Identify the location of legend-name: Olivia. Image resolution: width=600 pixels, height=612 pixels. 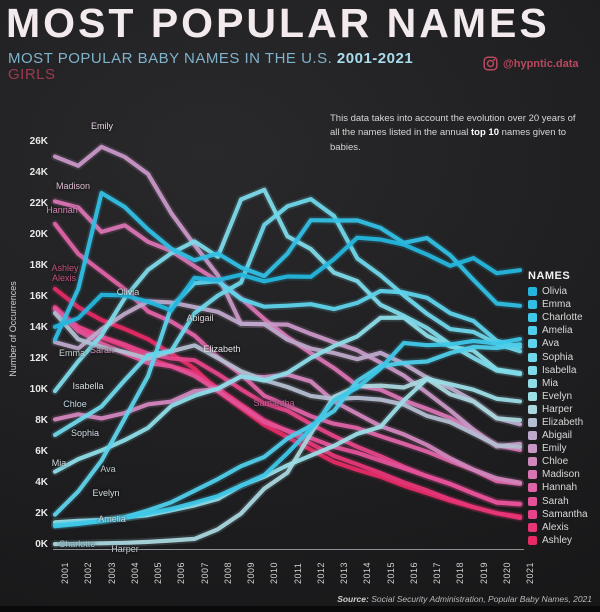
(555, 292).